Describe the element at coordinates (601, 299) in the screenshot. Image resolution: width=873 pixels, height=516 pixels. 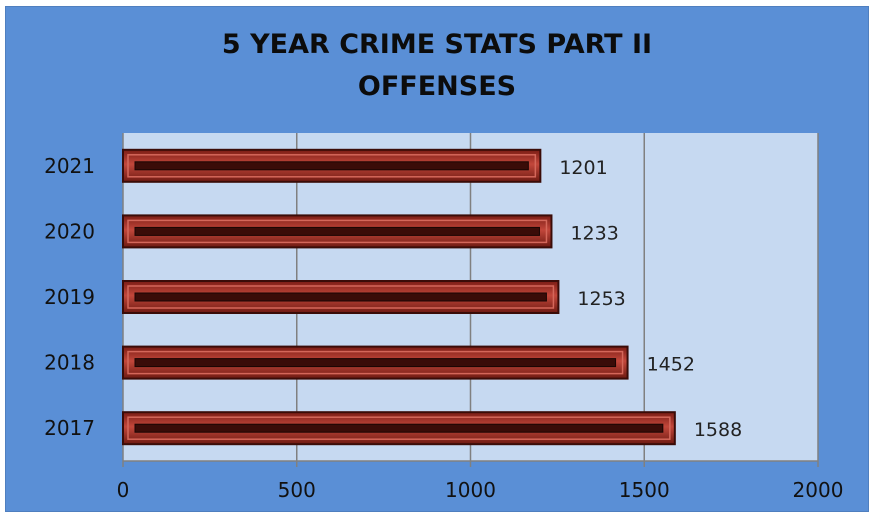
I see `bar-value-label: 1253` at that location.